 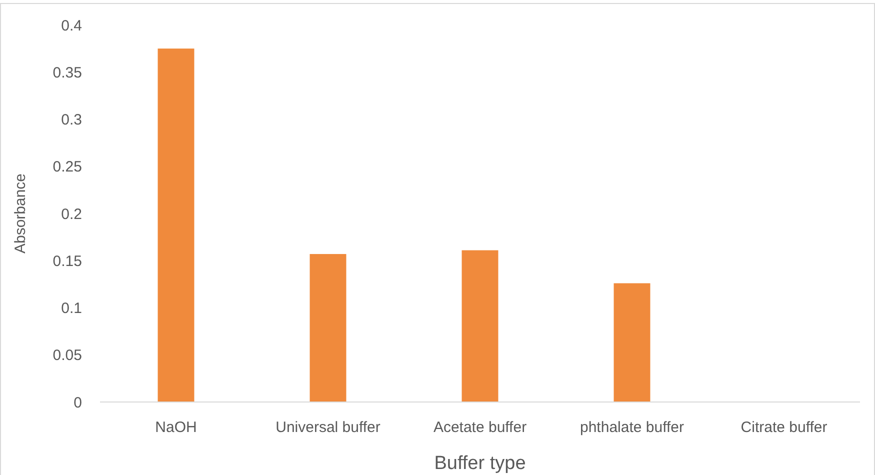 I want to click on y-axis-title: Absorbance, so click(x=20, y=213).